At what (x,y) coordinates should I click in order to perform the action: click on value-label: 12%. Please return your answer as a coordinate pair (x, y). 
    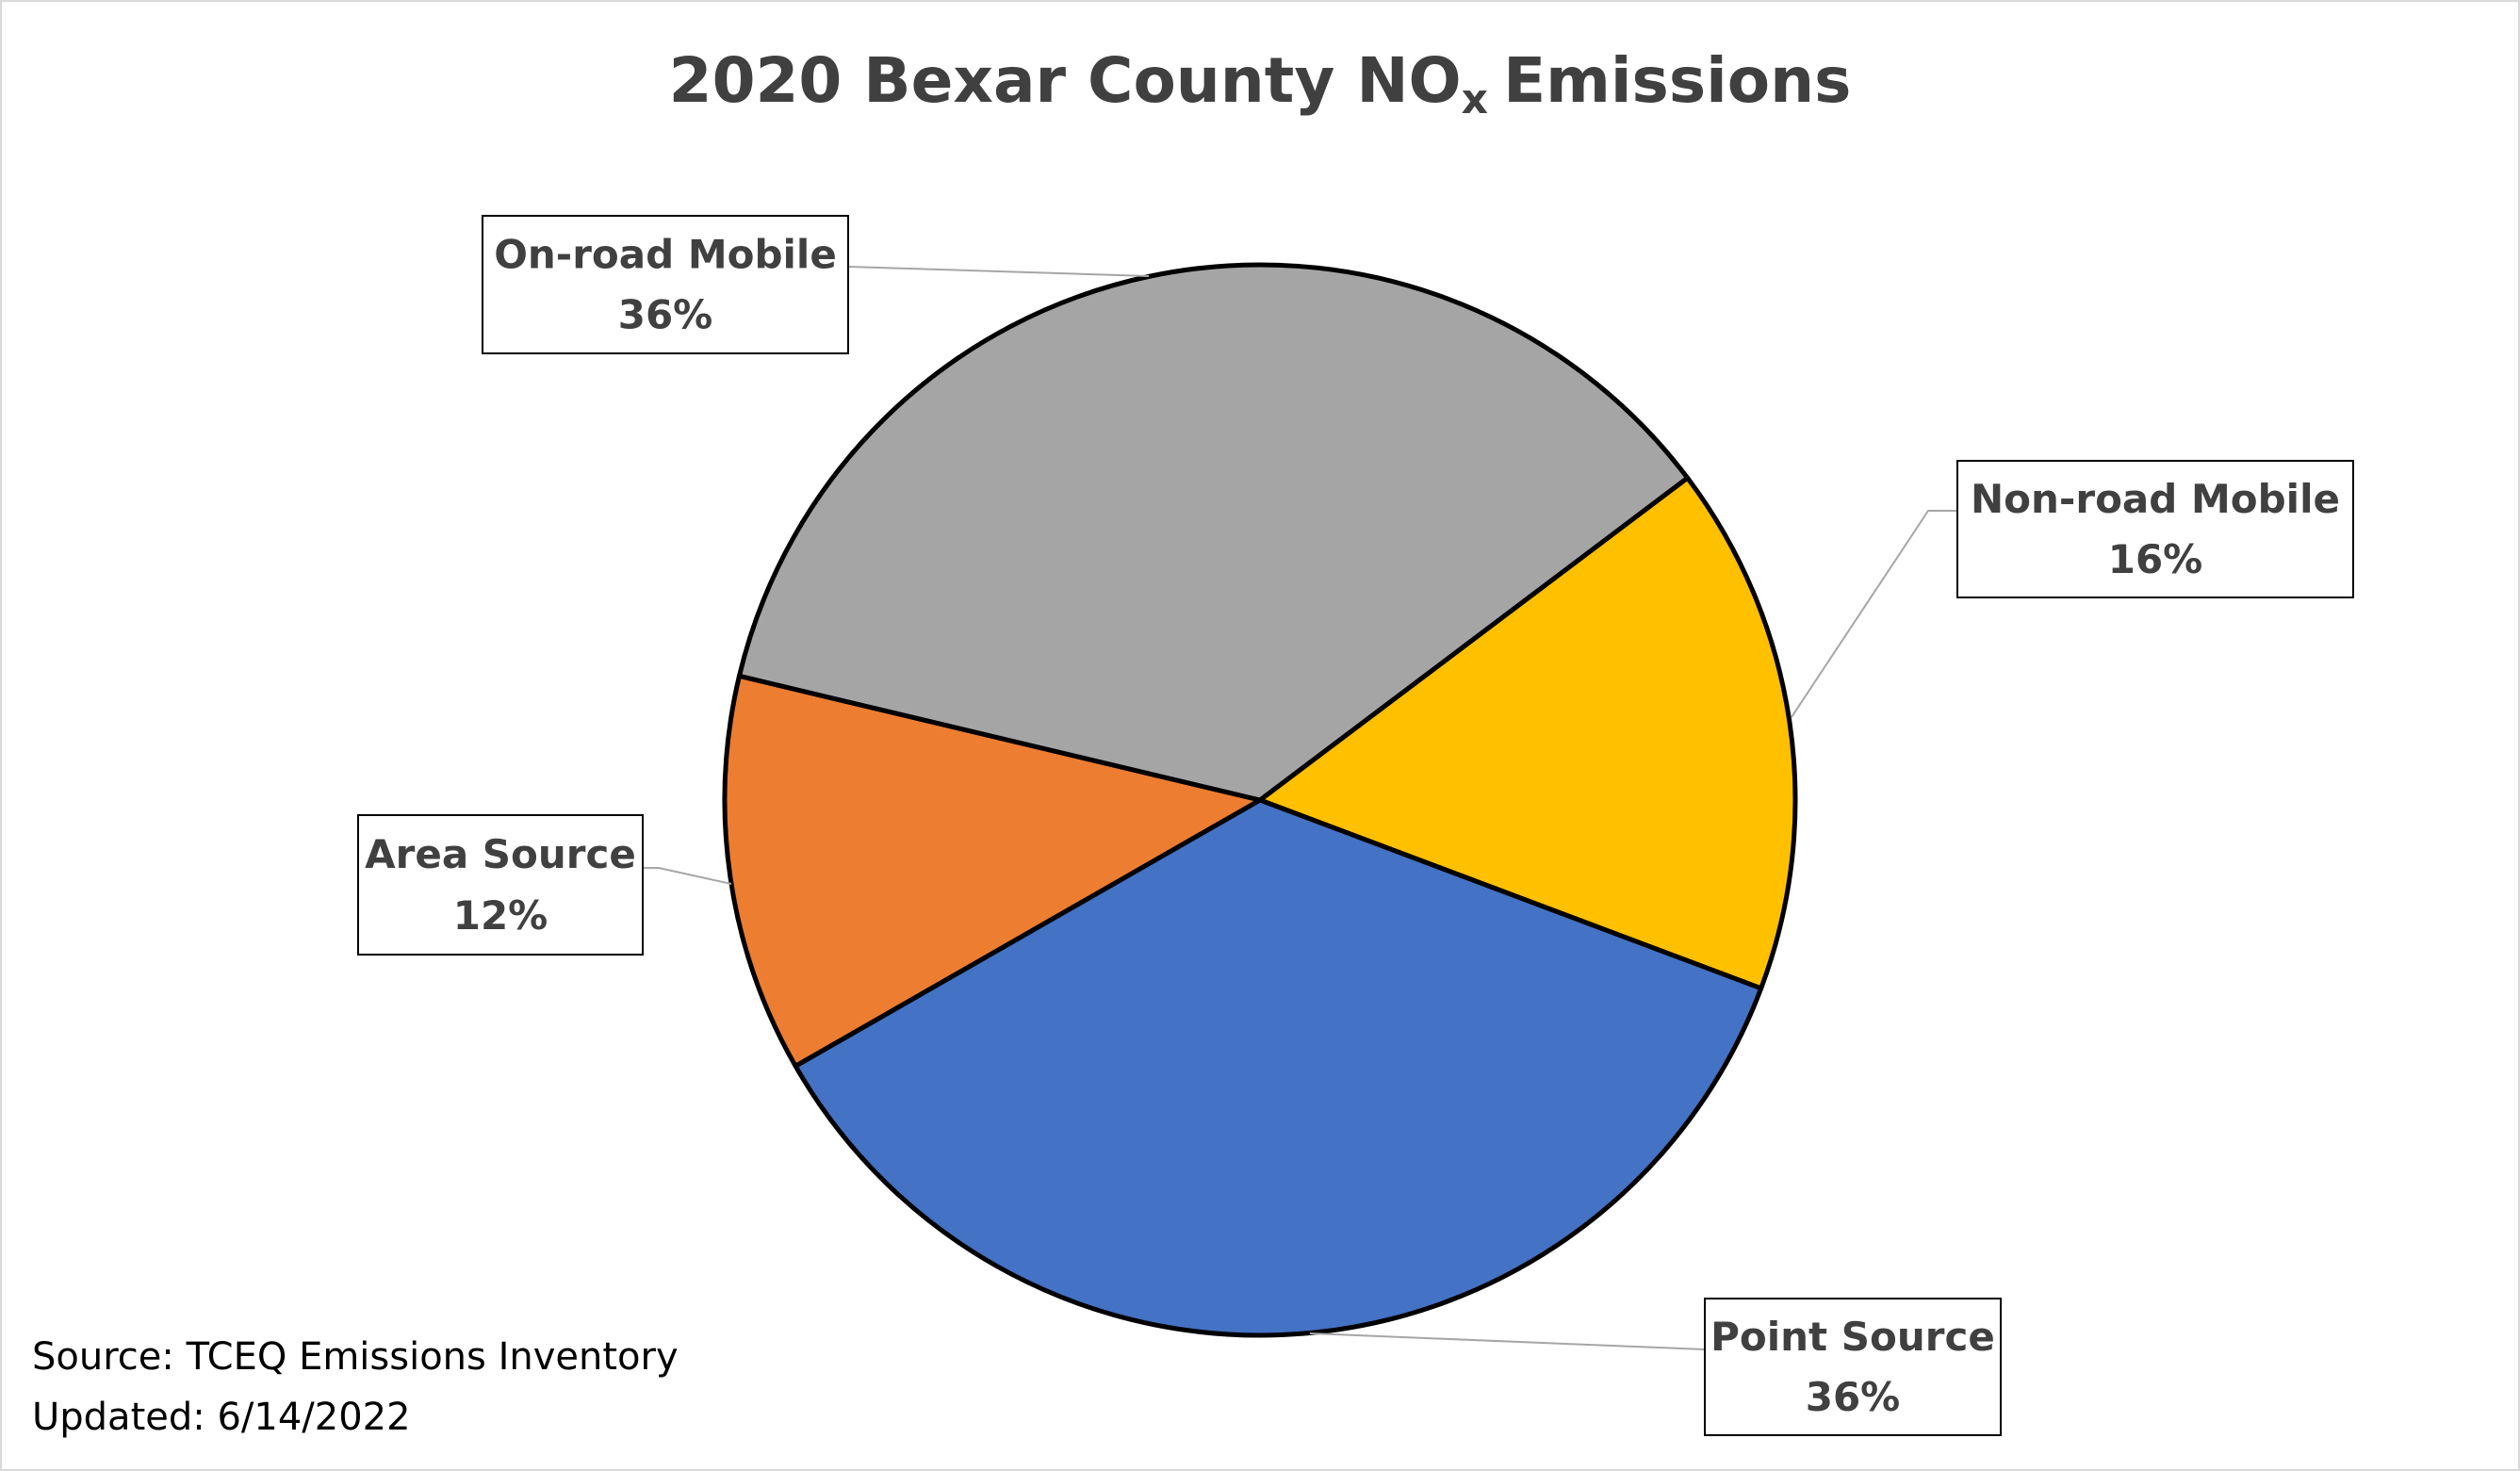
    Looking at the image, I should click on (500, 915).